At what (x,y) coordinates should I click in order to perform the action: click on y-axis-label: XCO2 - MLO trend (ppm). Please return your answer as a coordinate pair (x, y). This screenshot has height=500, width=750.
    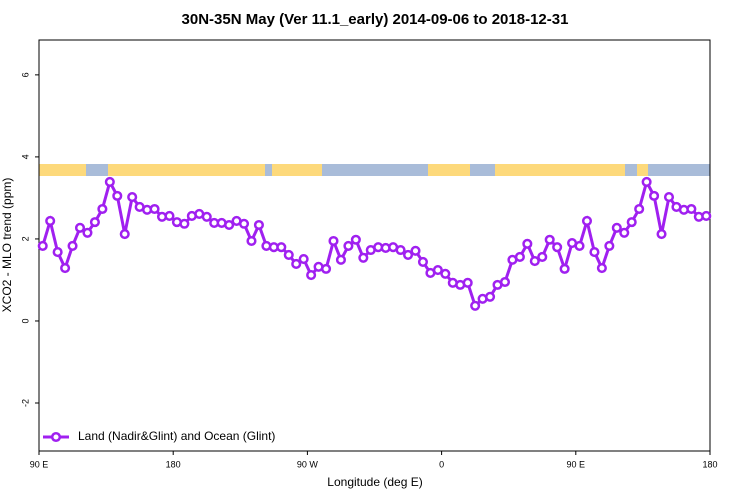
    Looking at the image, I should click on (7, 245).